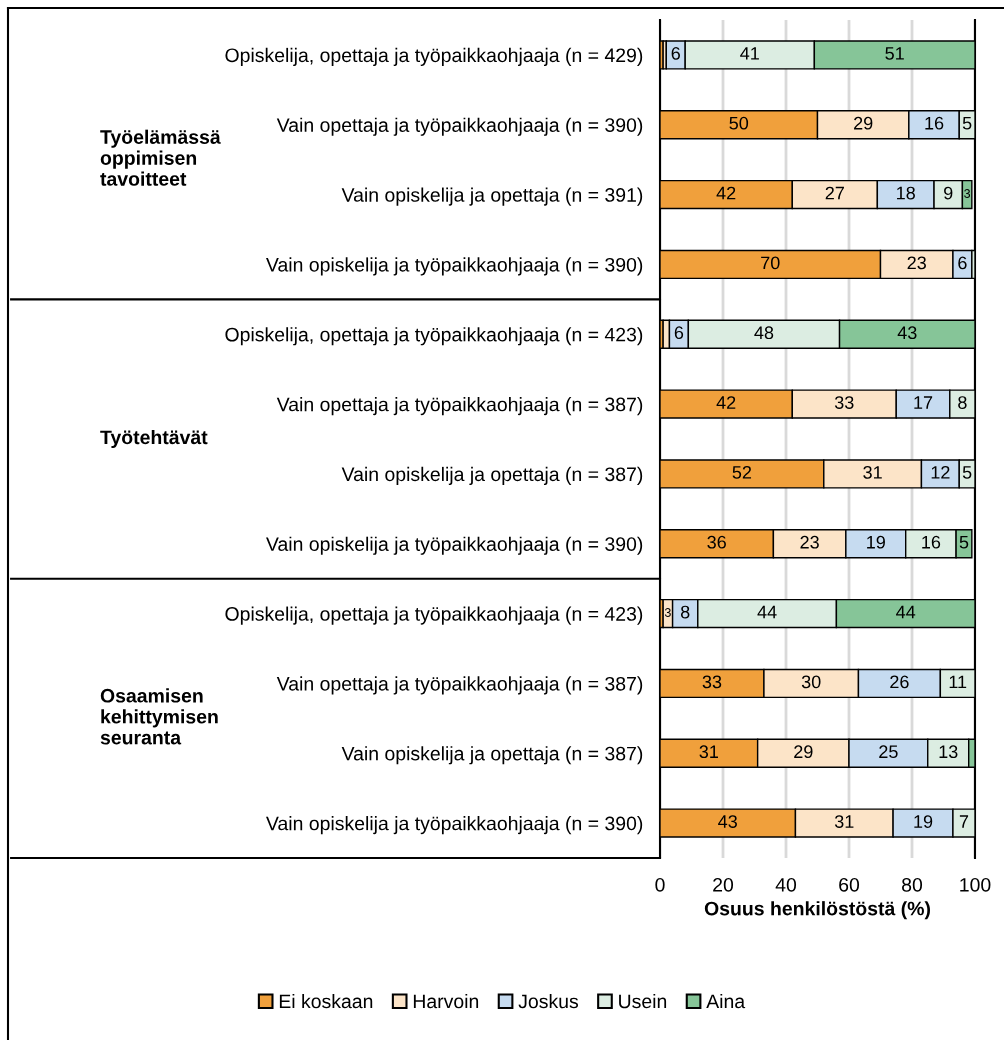 This screenshot has width=1004, height=1040. I want to click on x-tick-label: 40, so click(786, 884).